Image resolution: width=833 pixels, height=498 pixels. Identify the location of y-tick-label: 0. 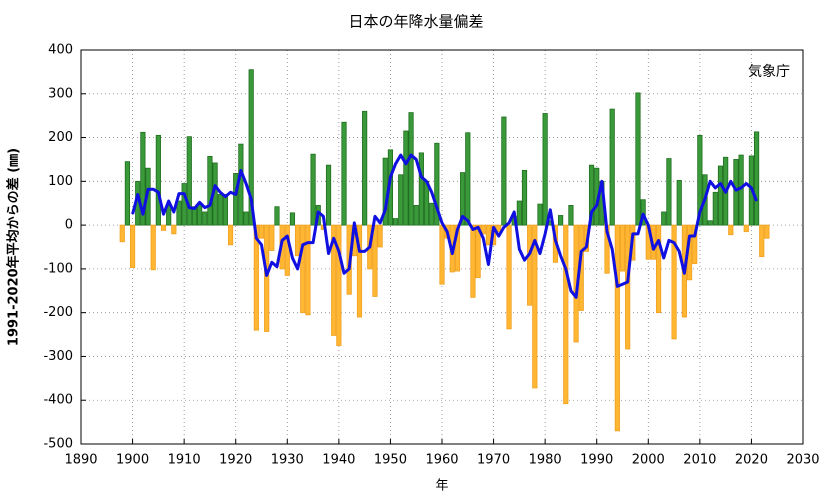
(69, 225).